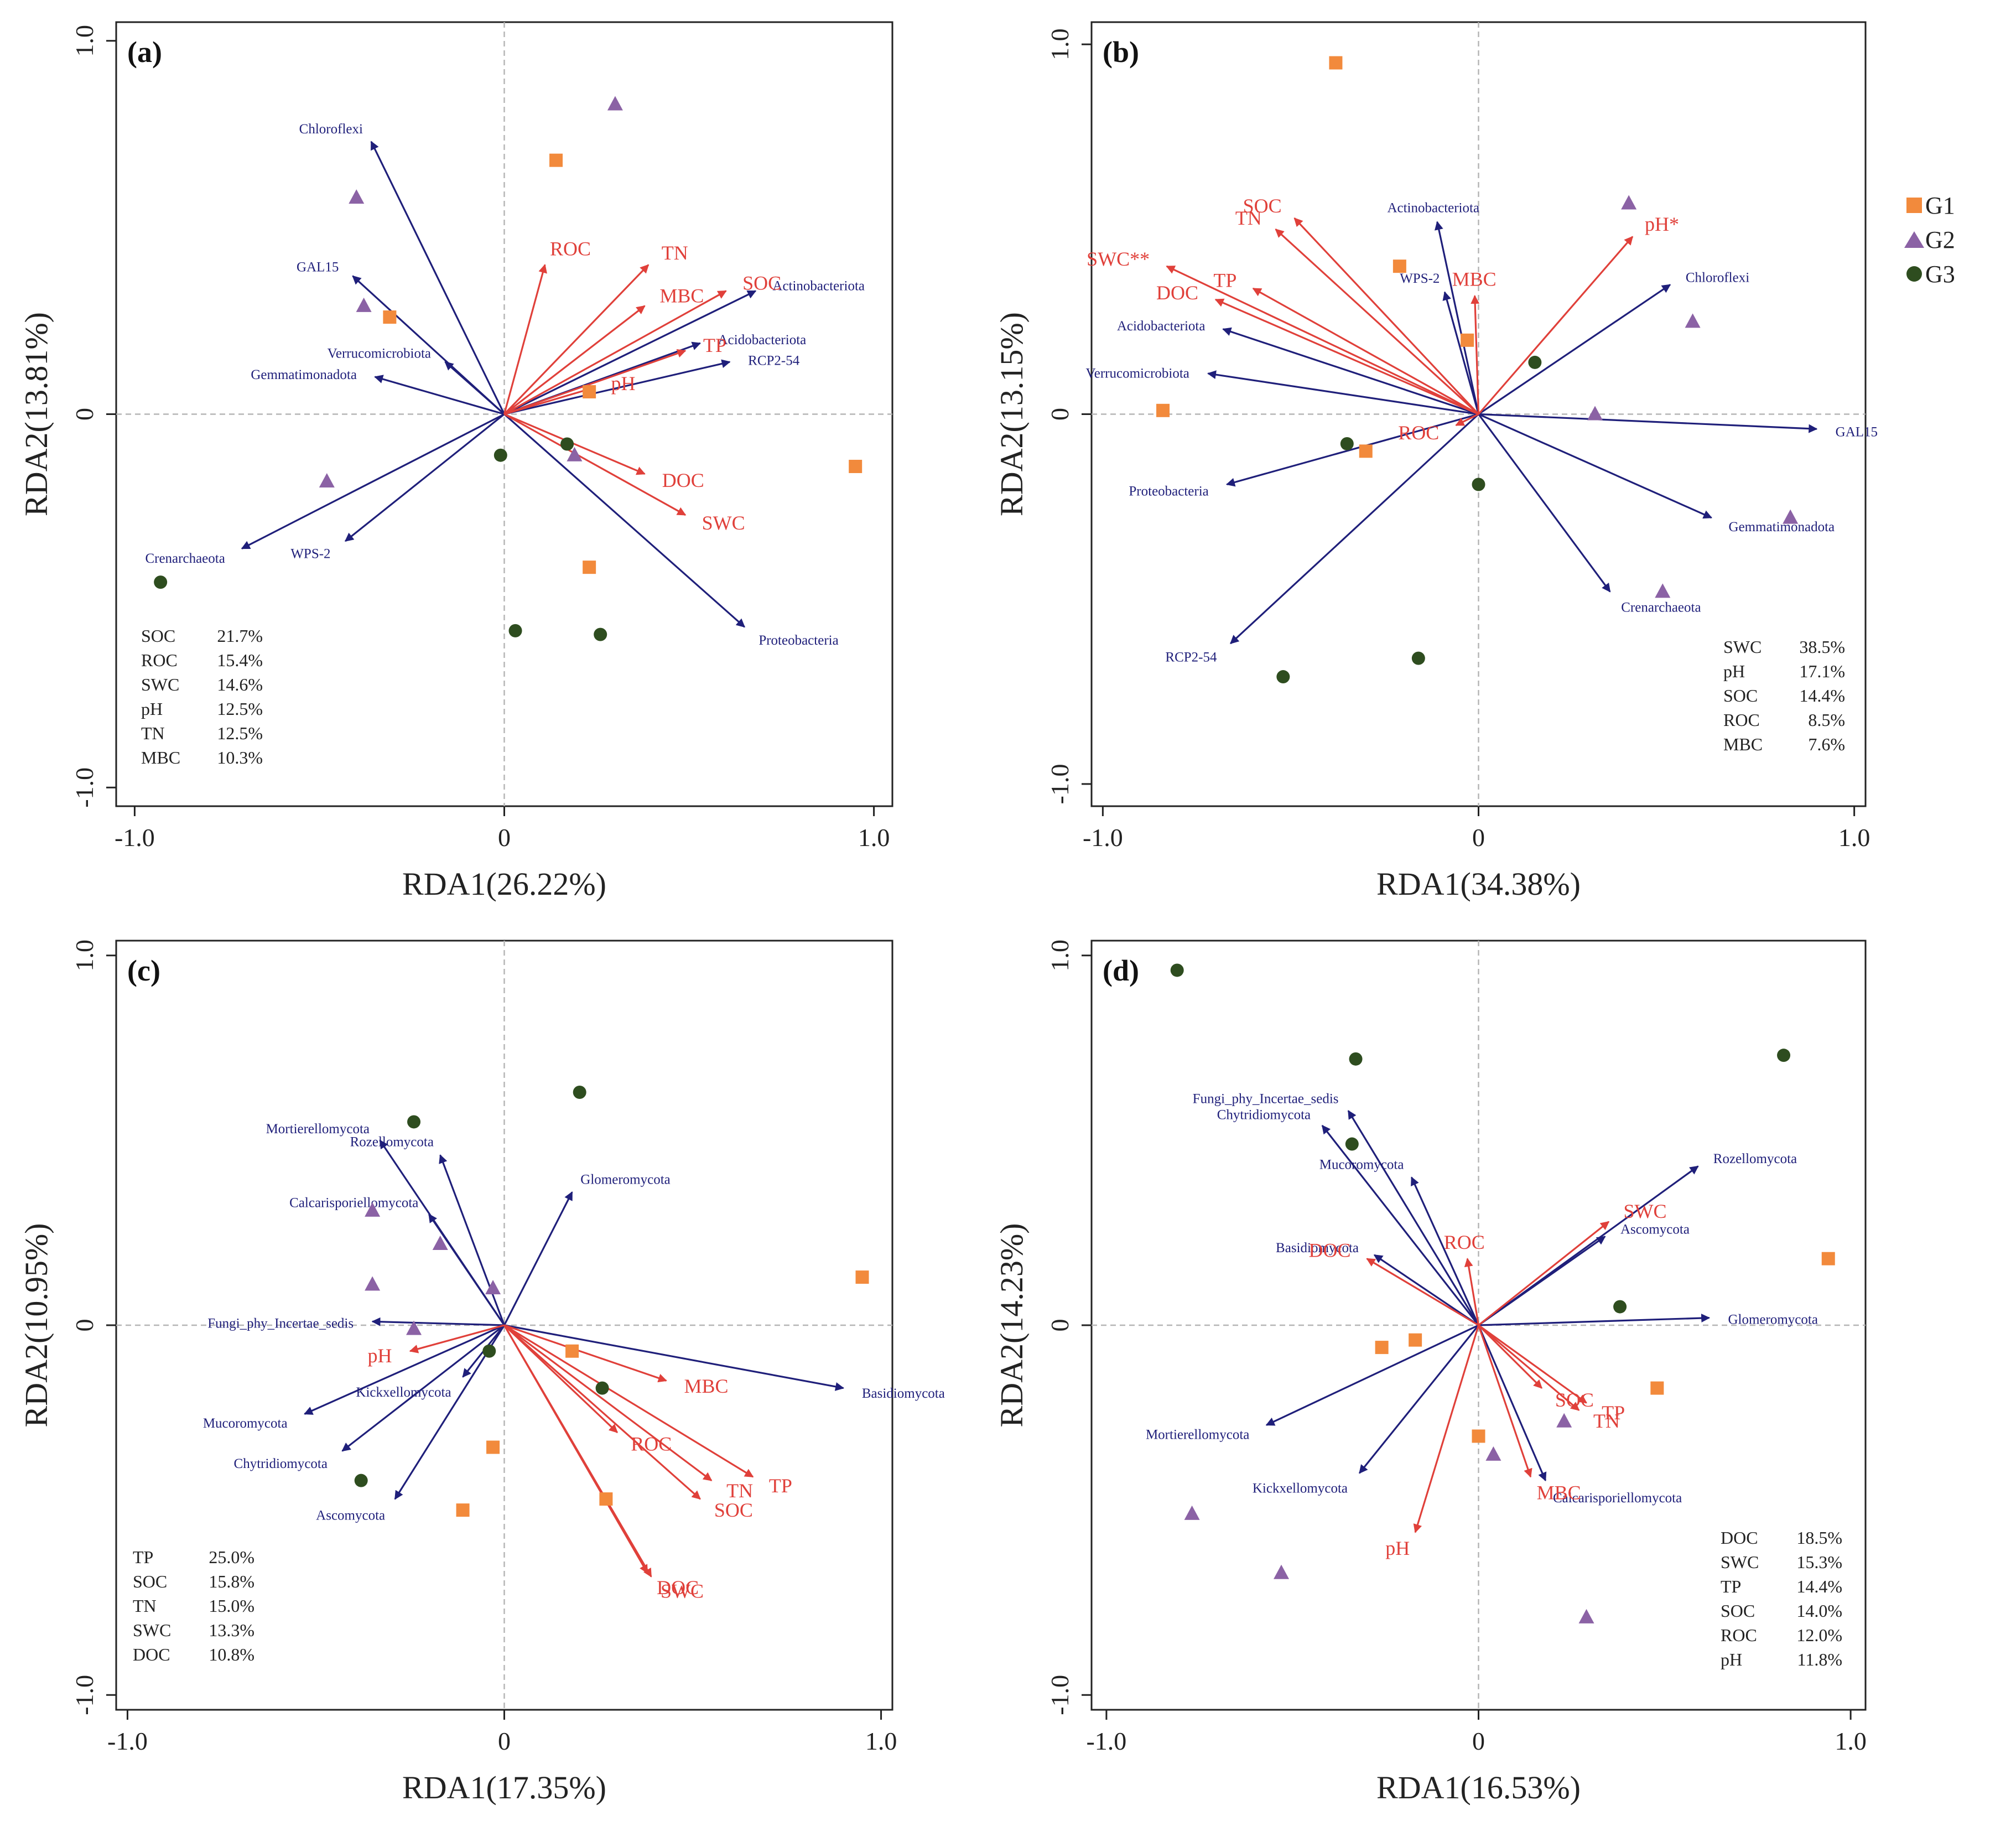 This screenshot has height=1821, width=2016. What do you see at coordinates (160, 684) in the screenshot?
I see `contribution-var: SWC` at bounding box center [160, 684].